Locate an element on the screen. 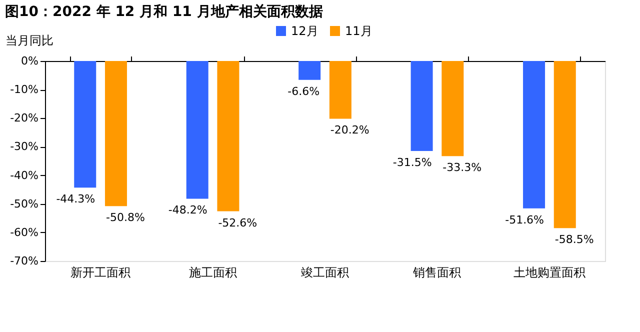 The width and height of the screenshot is (640, 332). x-tick-label: 竣工面积 is located at coordinates (325, 273).